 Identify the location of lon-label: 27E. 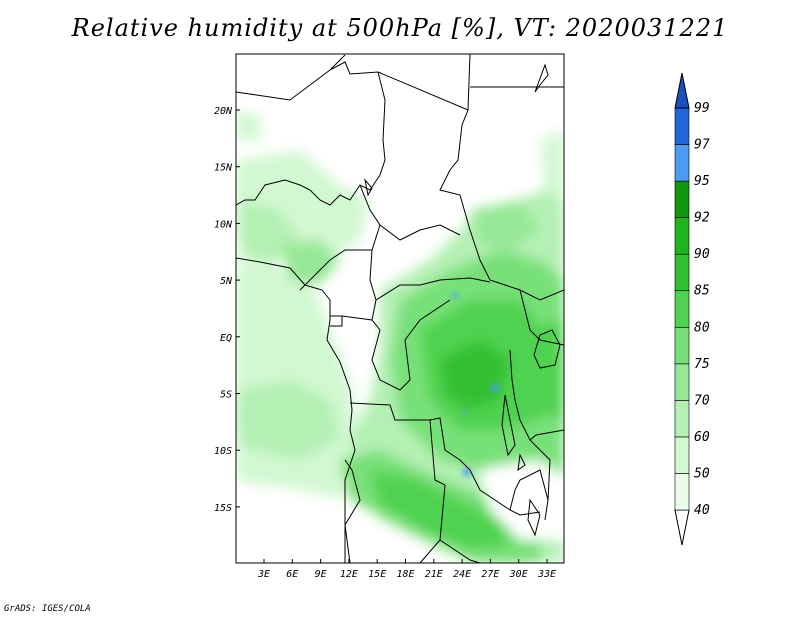
(490, 574).